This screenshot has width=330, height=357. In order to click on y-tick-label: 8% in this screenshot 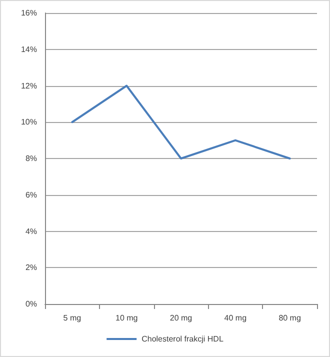, I will do `click(31, 158)`.